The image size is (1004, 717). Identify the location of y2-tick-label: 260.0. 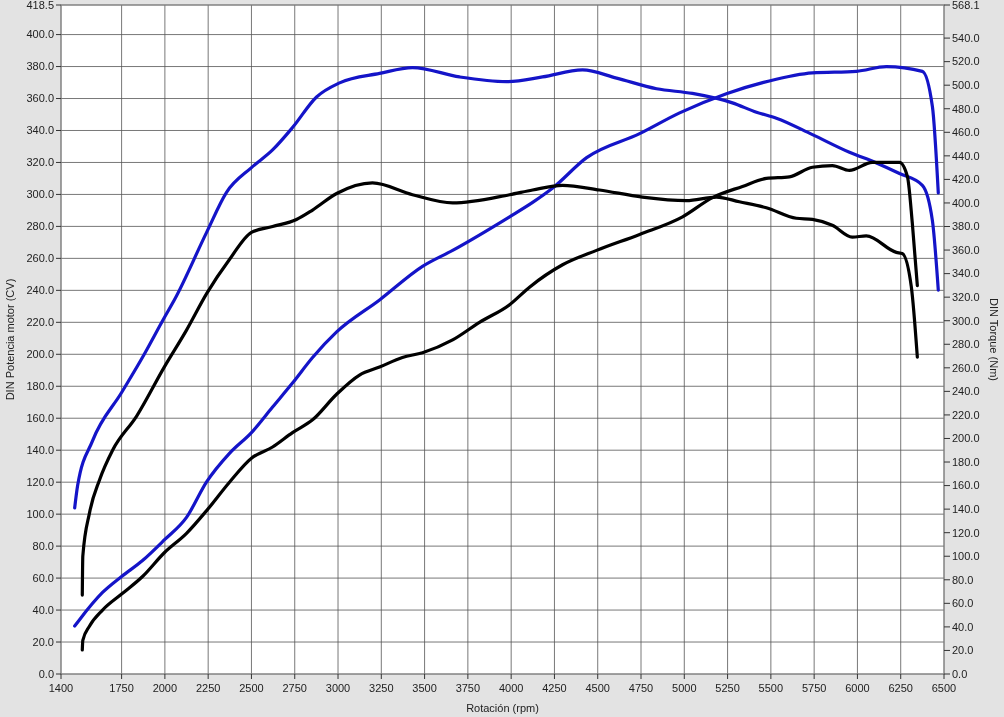
(966, 367).